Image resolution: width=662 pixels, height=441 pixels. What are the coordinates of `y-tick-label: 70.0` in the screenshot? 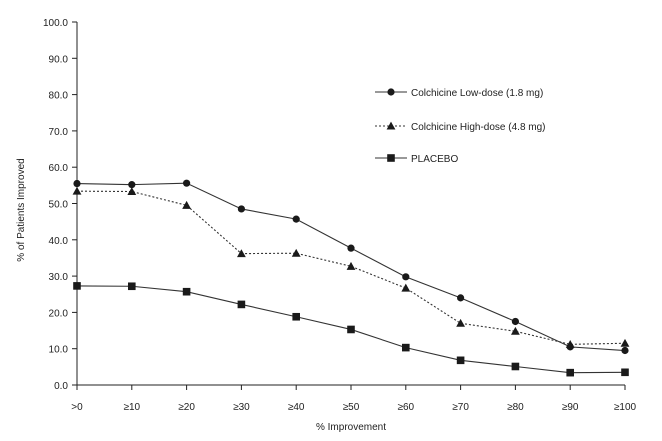 It's located at (59, 132).